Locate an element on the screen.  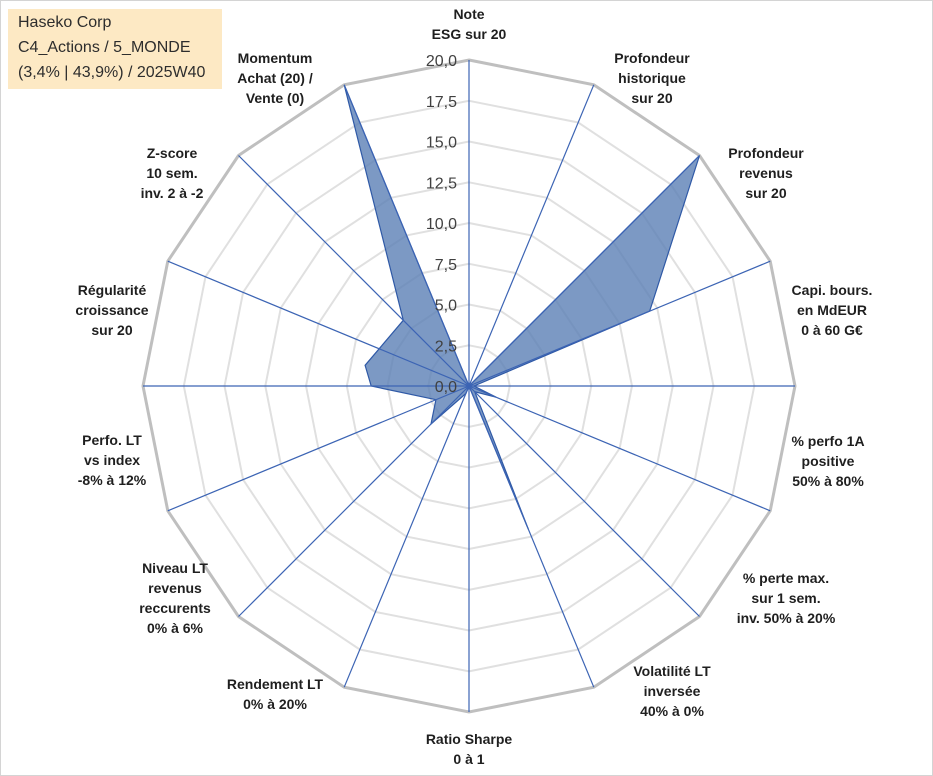
tick-label: 20,0 is located at coordinates (441, 61).